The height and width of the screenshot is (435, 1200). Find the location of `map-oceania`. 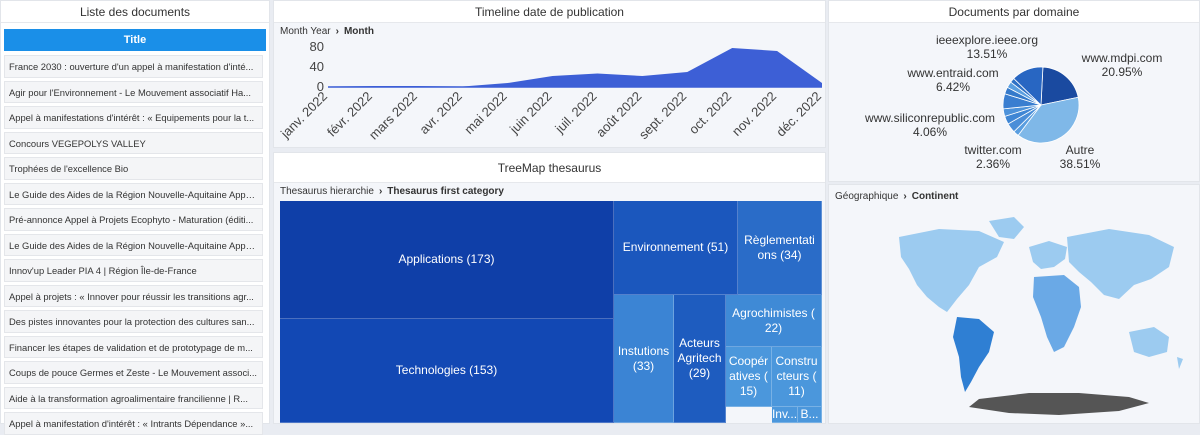

map-oceania is located at coordinates (1149, 342).